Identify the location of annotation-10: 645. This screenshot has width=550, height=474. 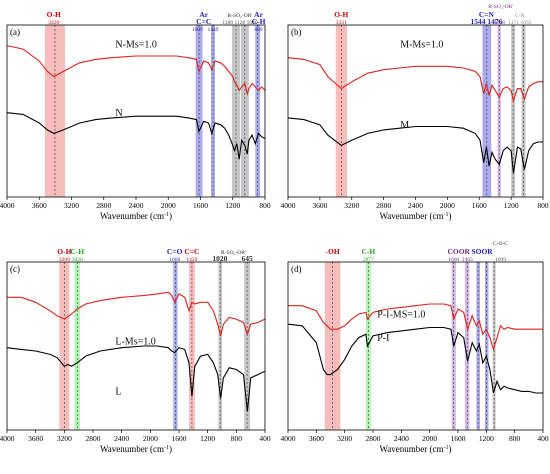
(247, 258).